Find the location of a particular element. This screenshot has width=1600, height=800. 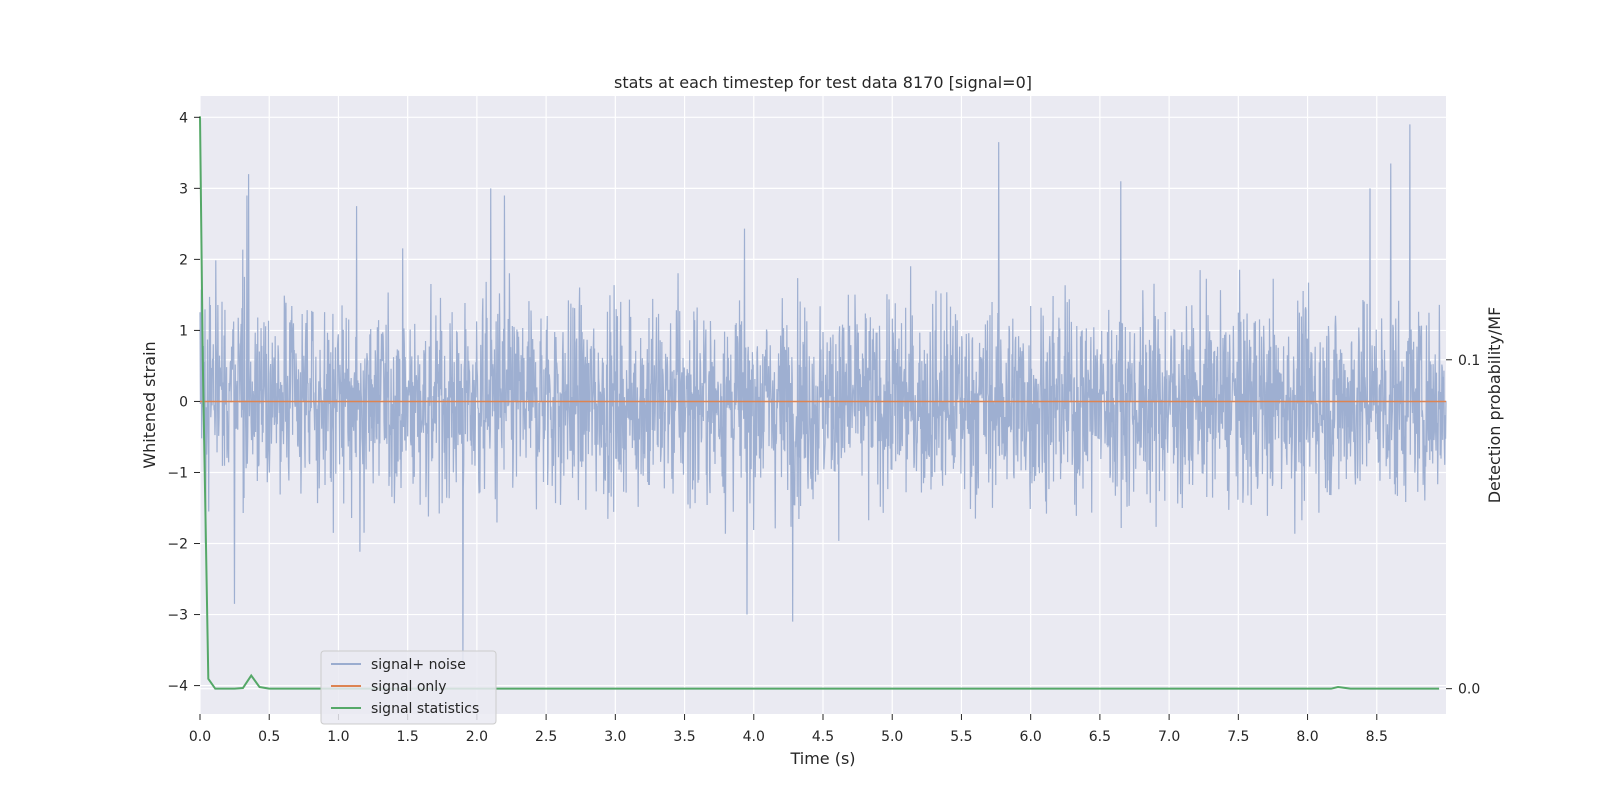

x-tick-label-12: 6.0 is located at coordinates (1031, 737).